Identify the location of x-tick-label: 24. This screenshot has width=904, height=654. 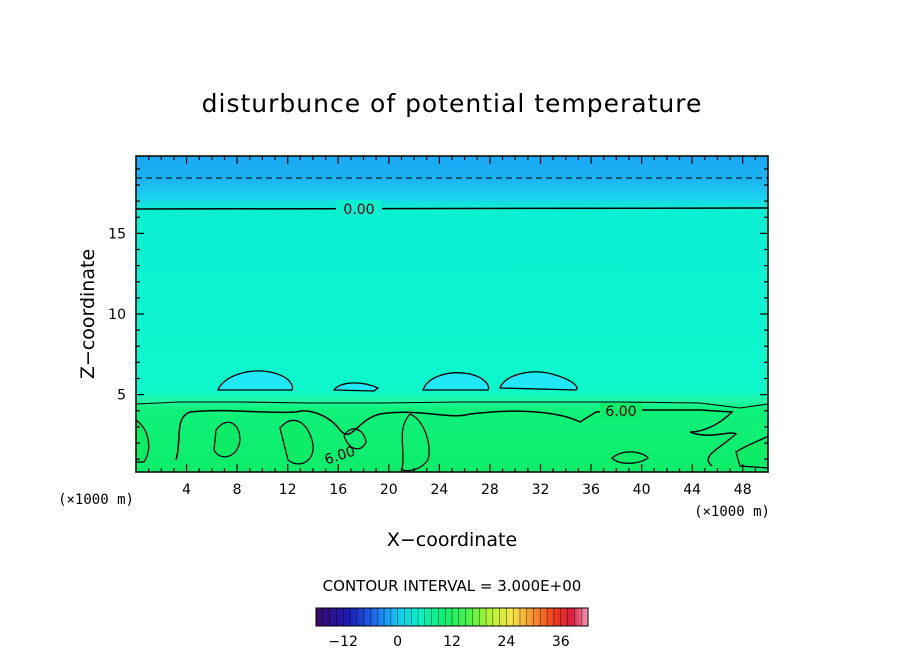
(439, 490).